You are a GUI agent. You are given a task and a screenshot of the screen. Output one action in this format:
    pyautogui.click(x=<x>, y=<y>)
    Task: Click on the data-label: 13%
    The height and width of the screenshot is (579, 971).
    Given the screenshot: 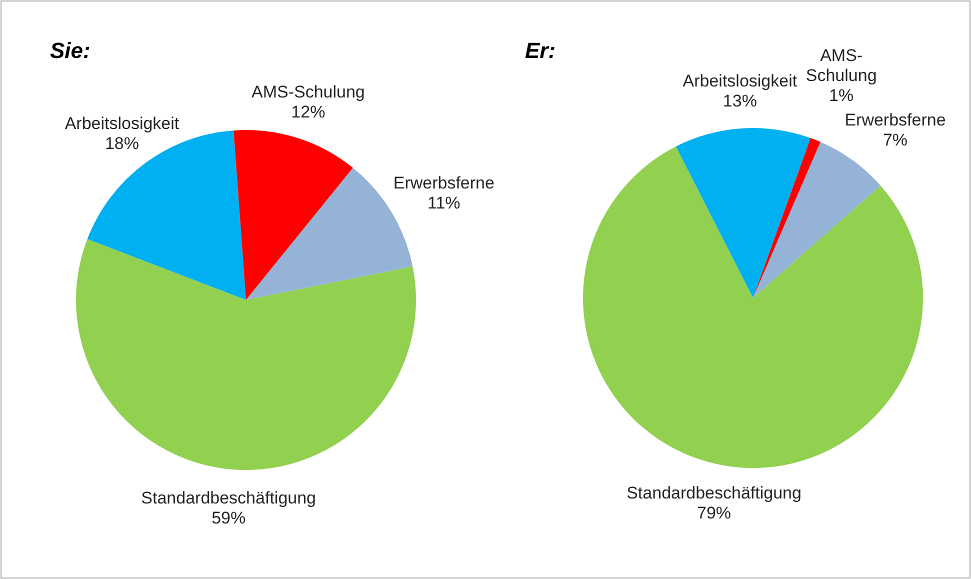 What is the action you would take?
    pyautogui.click(x=739, y=100)
    